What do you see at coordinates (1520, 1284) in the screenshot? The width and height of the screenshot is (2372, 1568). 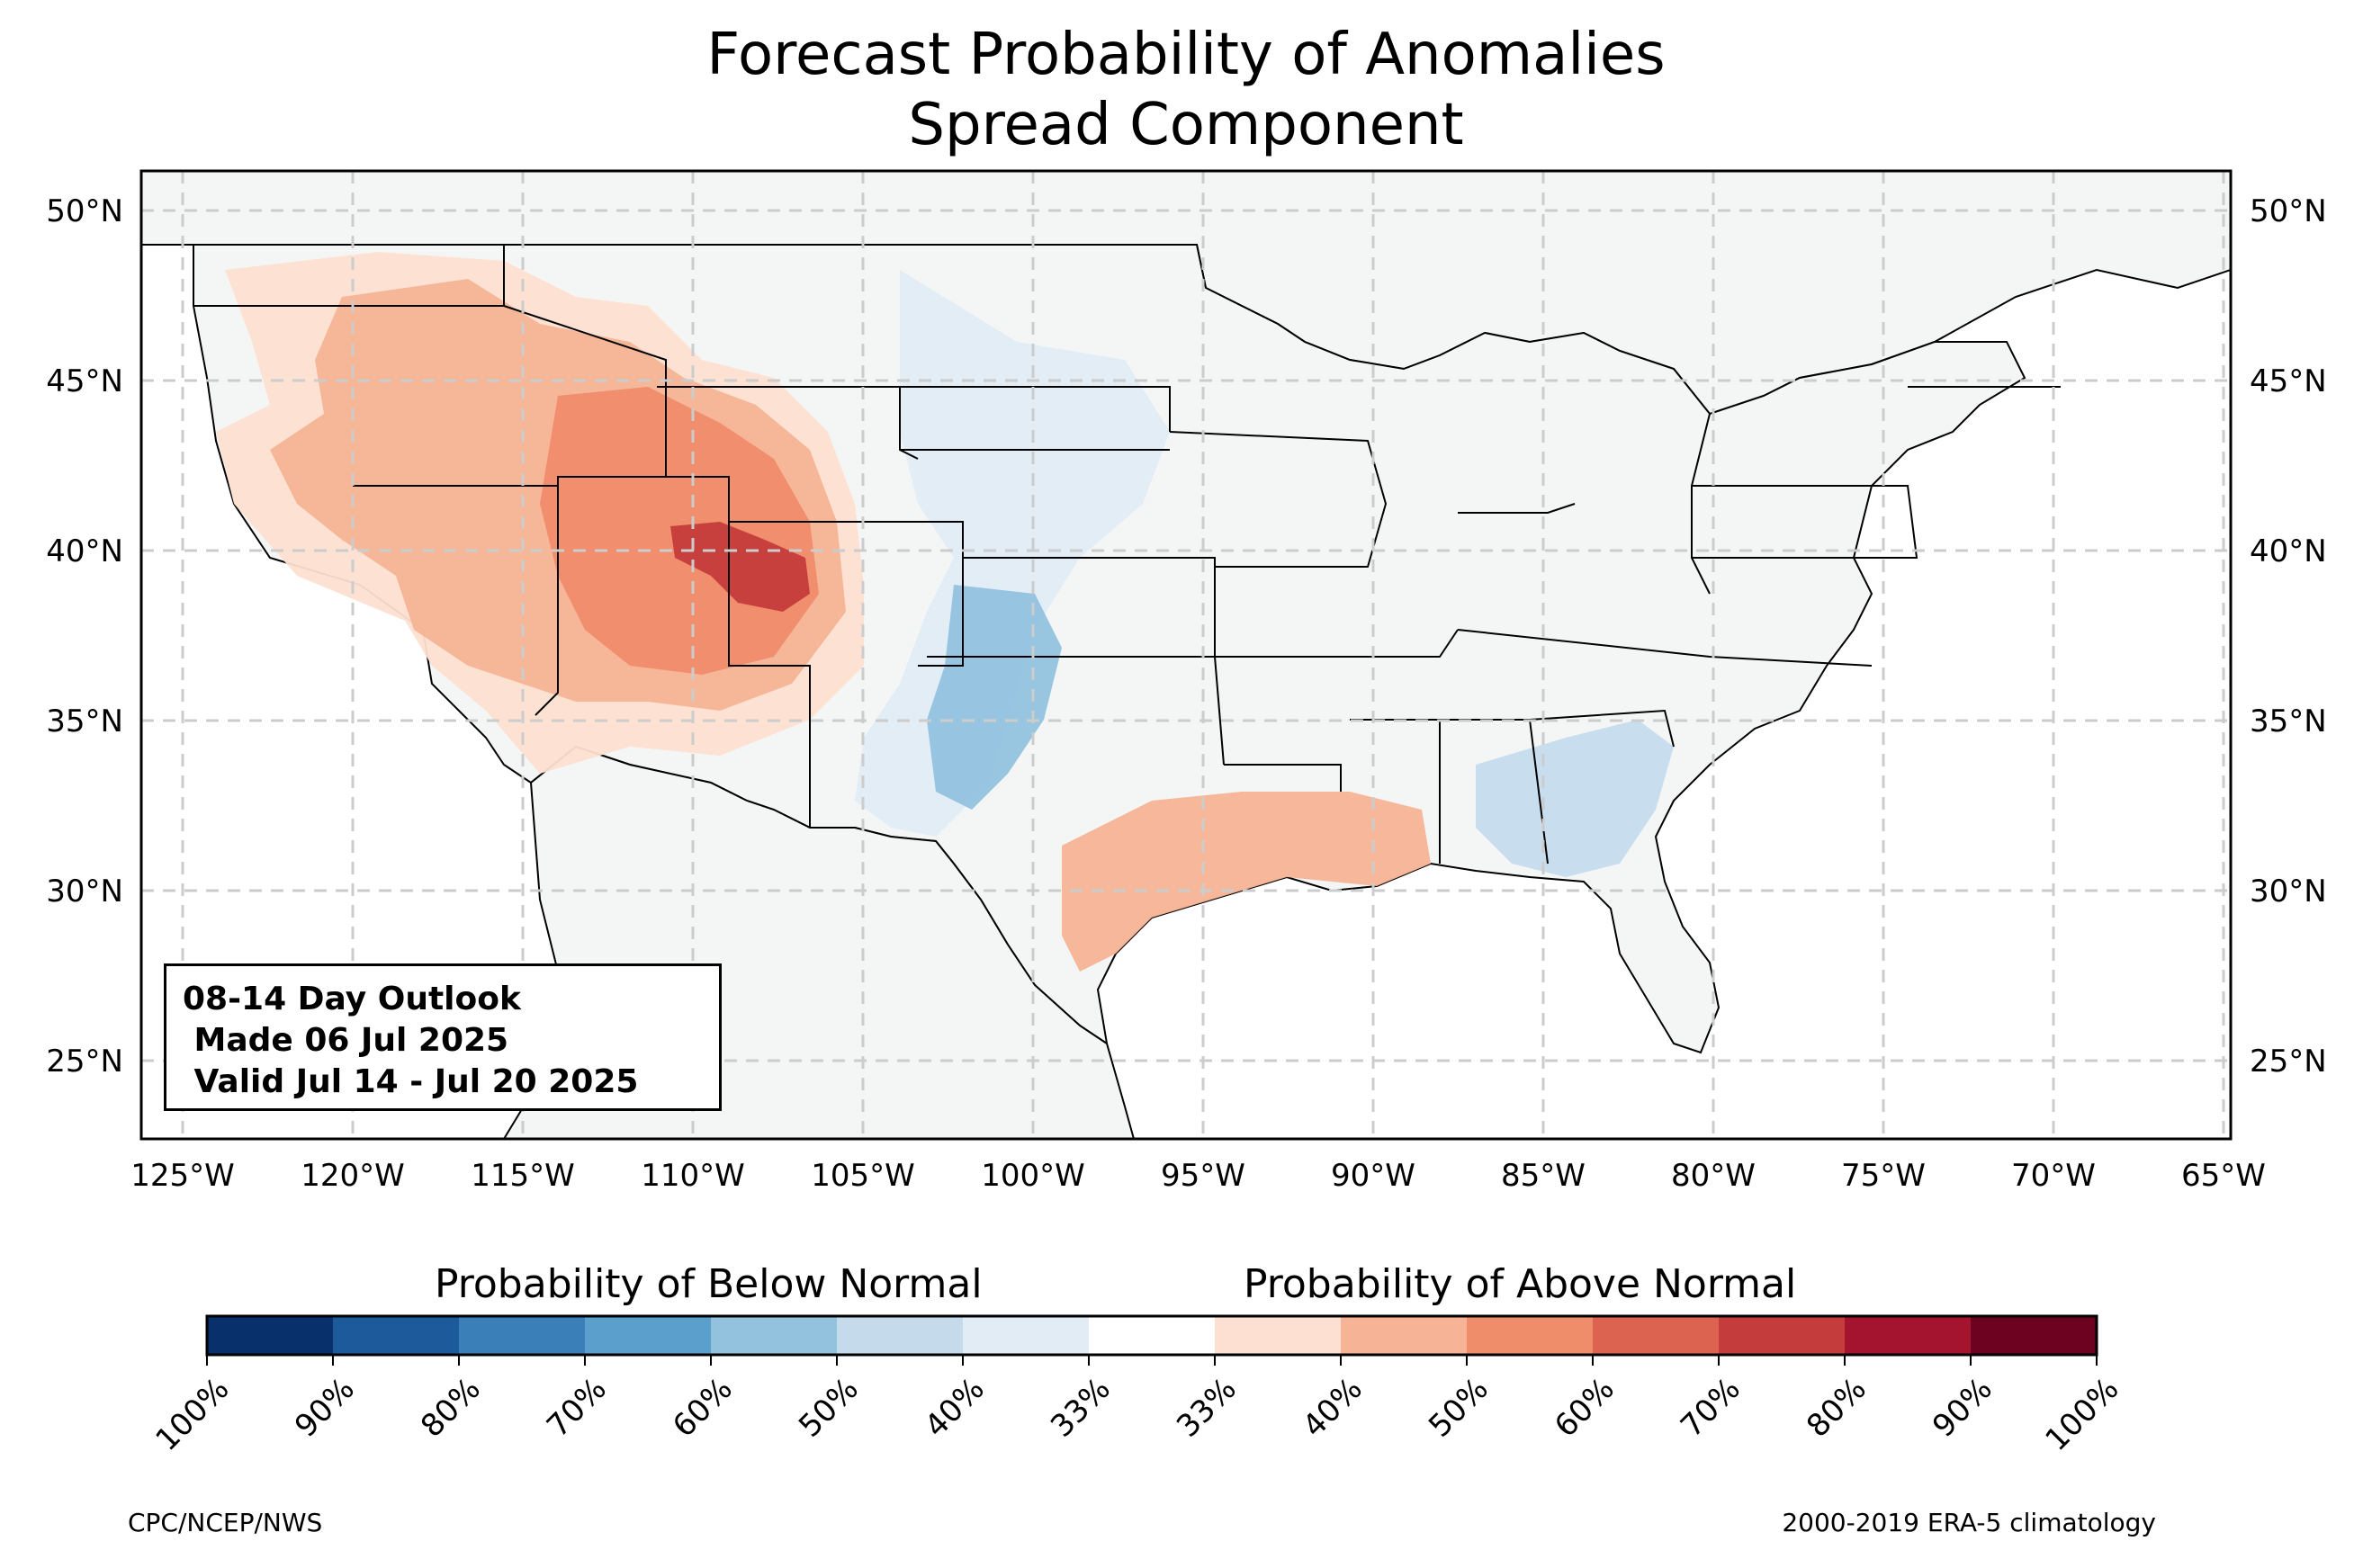 I see `above-normal-heading: Probability of Above Normal` at bounding box center [1520, 1284].